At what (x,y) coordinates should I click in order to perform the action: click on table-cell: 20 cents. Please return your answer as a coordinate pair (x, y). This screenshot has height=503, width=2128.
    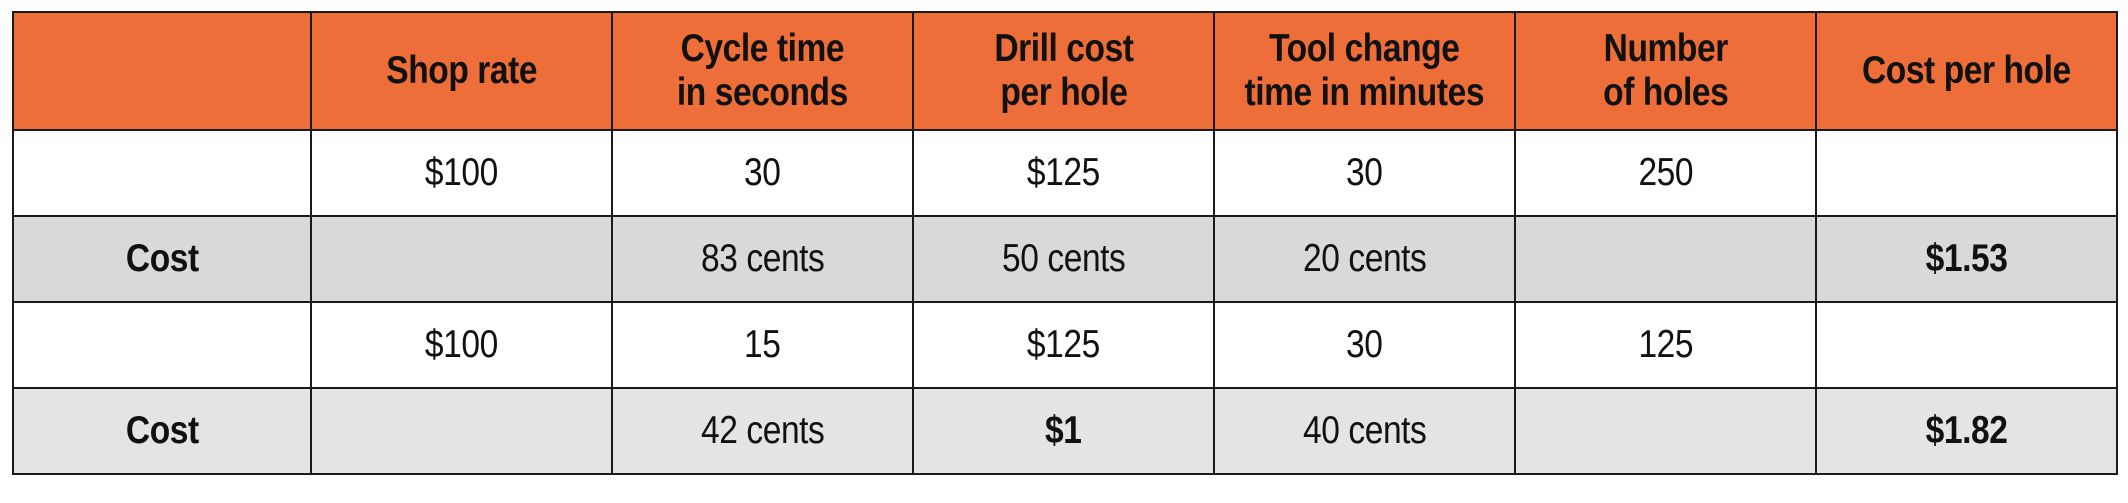
    Looking at the image, I should click on (1364, 259).